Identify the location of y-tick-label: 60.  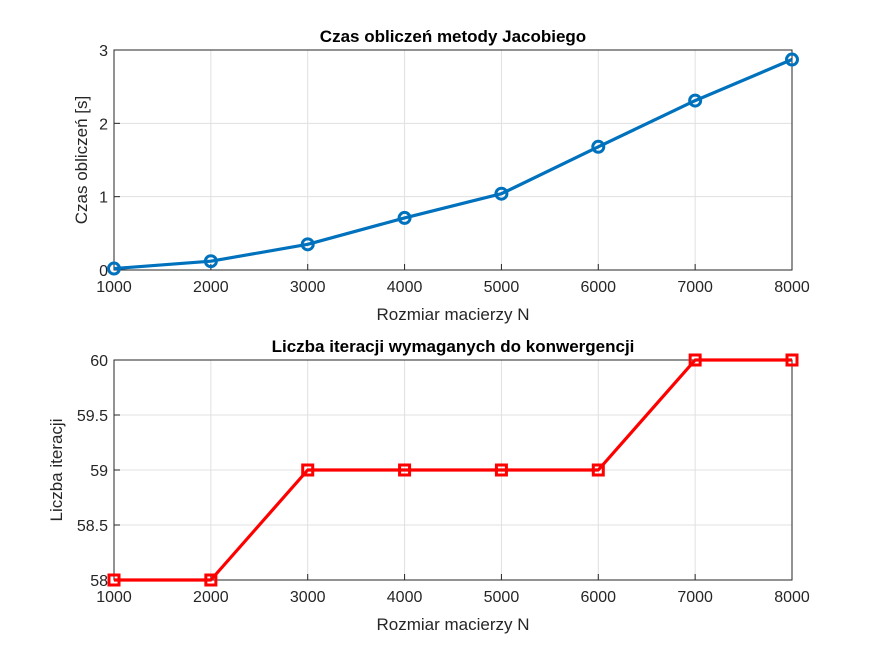
(99, 361).